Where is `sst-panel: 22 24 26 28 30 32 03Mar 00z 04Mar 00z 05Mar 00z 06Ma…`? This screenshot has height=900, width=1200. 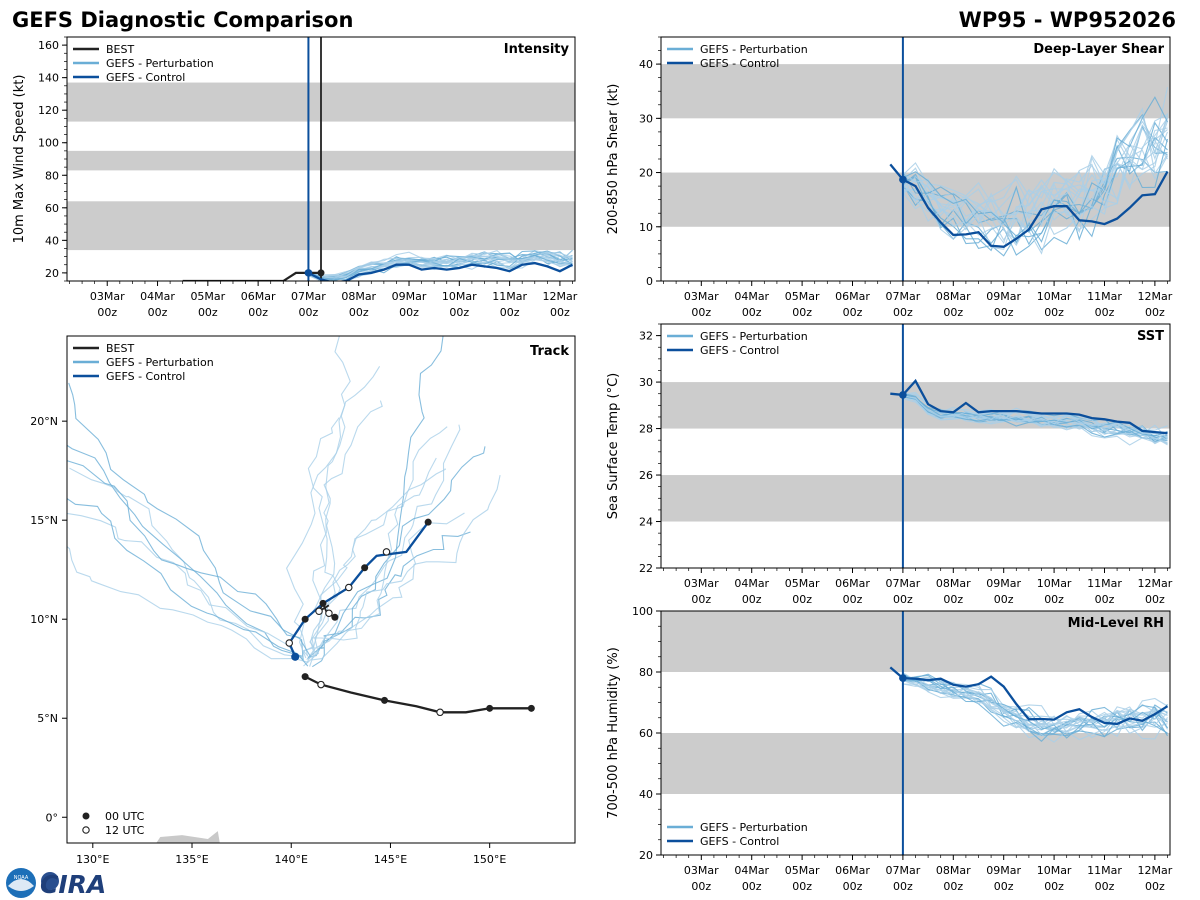
sst-panel: 22 24 26 28 30 32 03Mar 00z 04Mar 00z 05Mar 00z 06Ma… is located at coordinates (889, 464).